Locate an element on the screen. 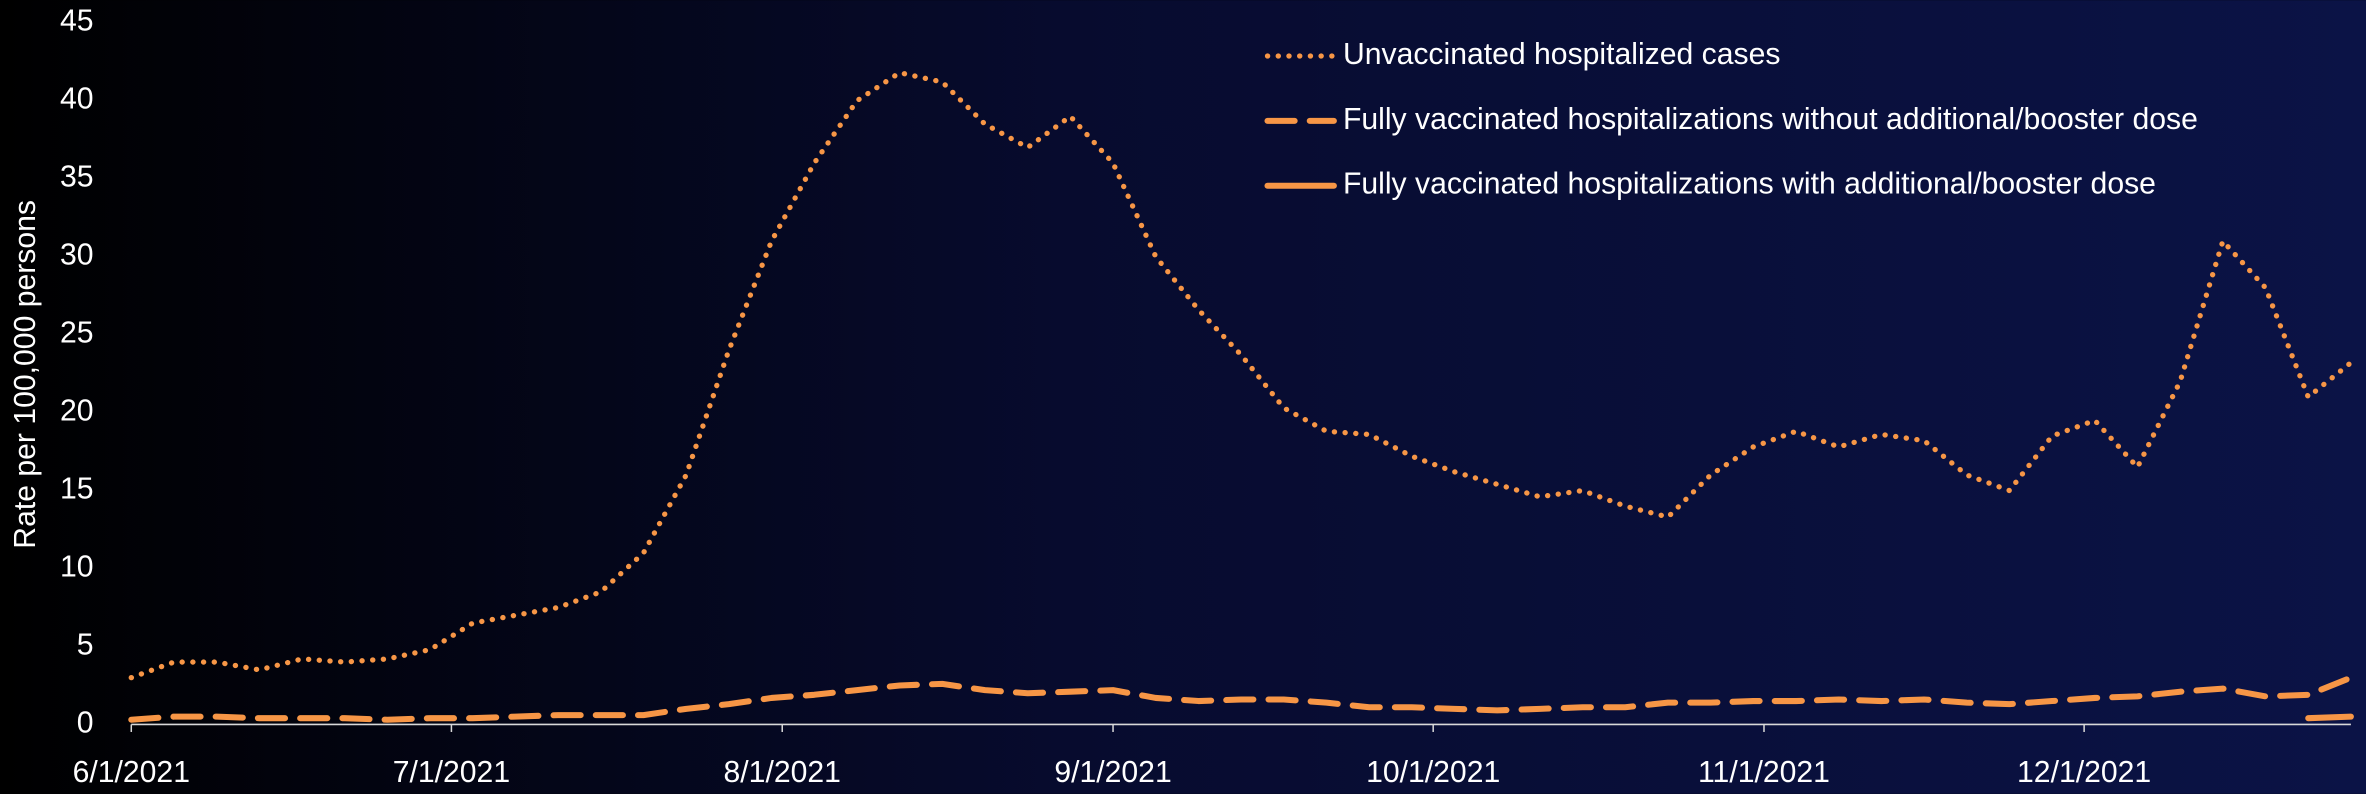 The height and width of the screenshot is (794, 2366). x-tick-label: 9/1/2021 is located at coordinates (1112, 772).